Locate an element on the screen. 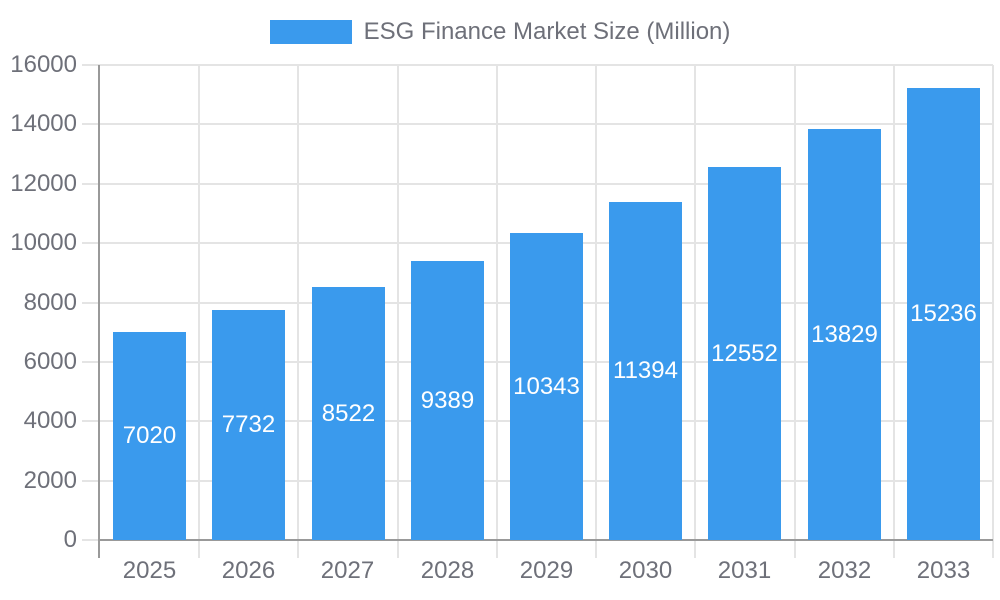 The image size is (1000, 600). bar-value-label: 7732 is located at coordinates (248, 424).